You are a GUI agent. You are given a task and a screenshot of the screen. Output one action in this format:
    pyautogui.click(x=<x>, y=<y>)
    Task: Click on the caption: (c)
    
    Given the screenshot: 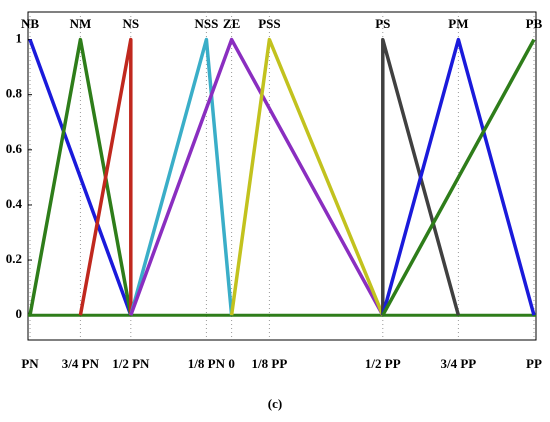 What is the action you would take?
    pyautogui.click(x=275, y=403)
    